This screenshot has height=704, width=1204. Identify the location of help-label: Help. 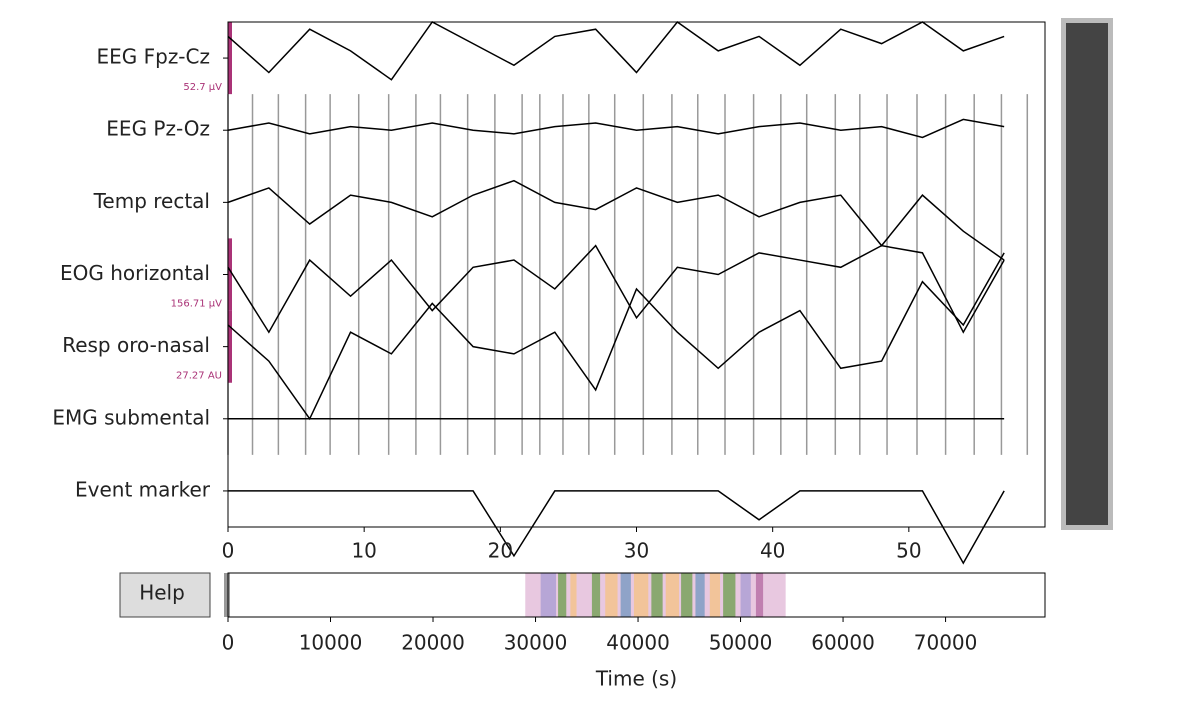
(162, 593).